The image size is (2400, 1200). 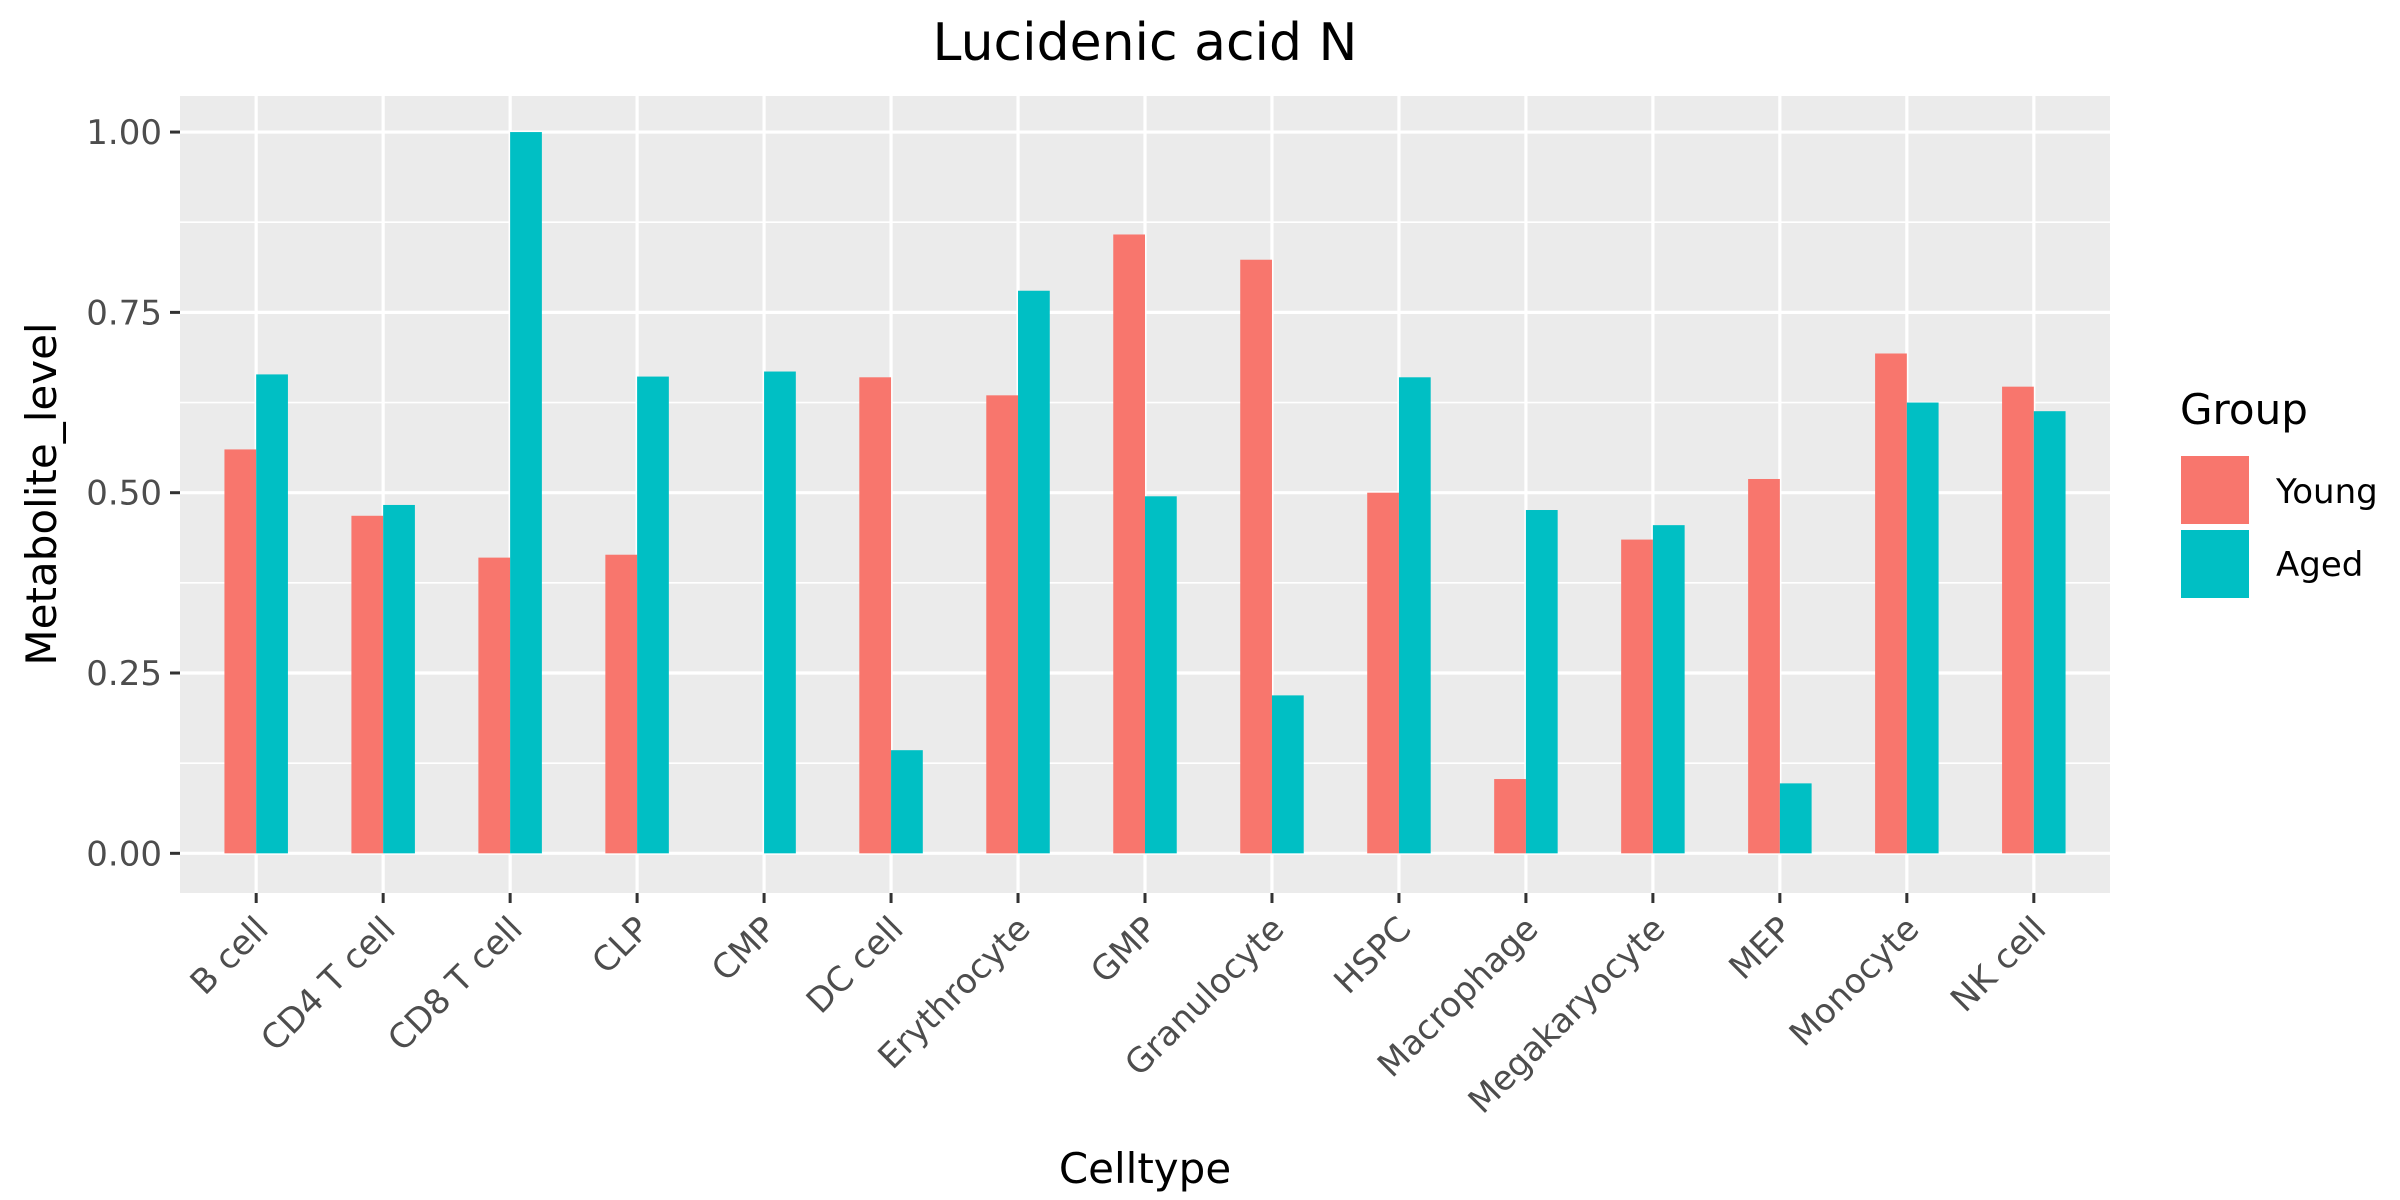 What do you see at coordinates (2215, 490) in the screenshot?
I see `legend-key-young` at bounding box center [2215, 490].